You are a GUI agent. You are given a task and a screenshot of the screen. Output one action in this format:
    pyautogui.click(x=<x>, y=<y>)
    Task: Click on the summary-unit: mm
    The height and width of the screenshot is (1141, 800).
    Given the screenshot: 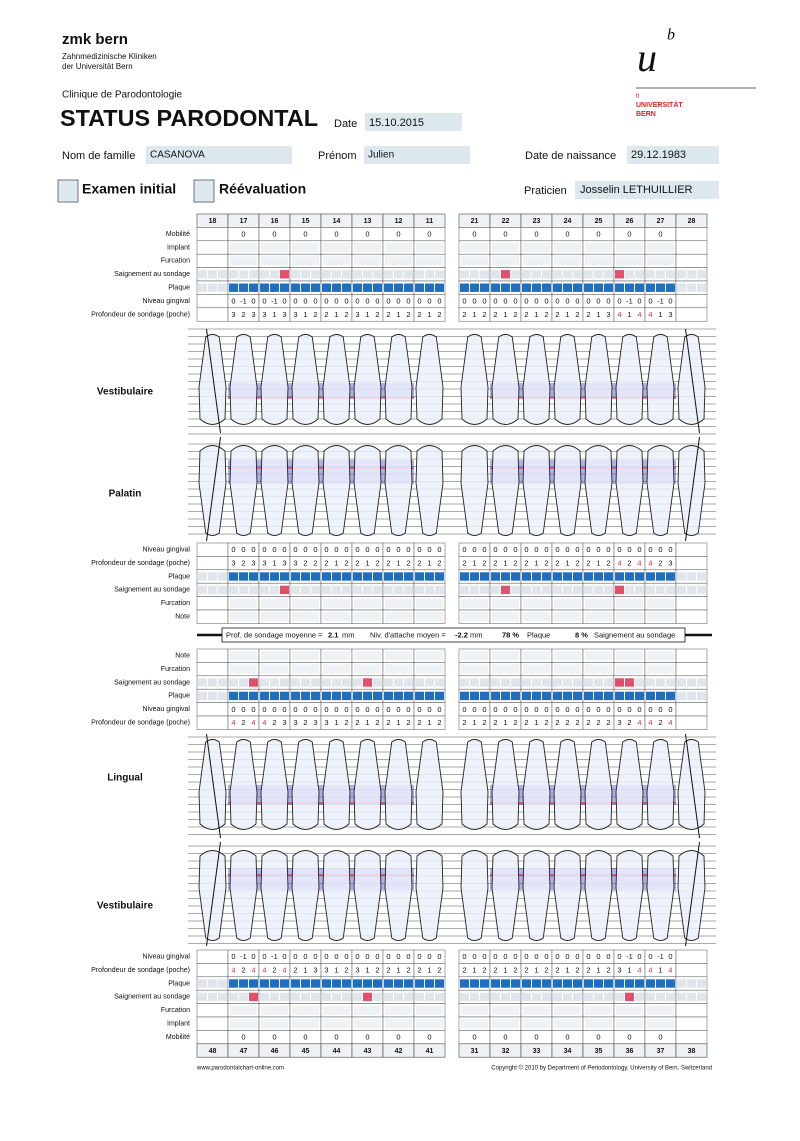 What is the action you would take?
    pyautogui.click(x=476, y=634)
    